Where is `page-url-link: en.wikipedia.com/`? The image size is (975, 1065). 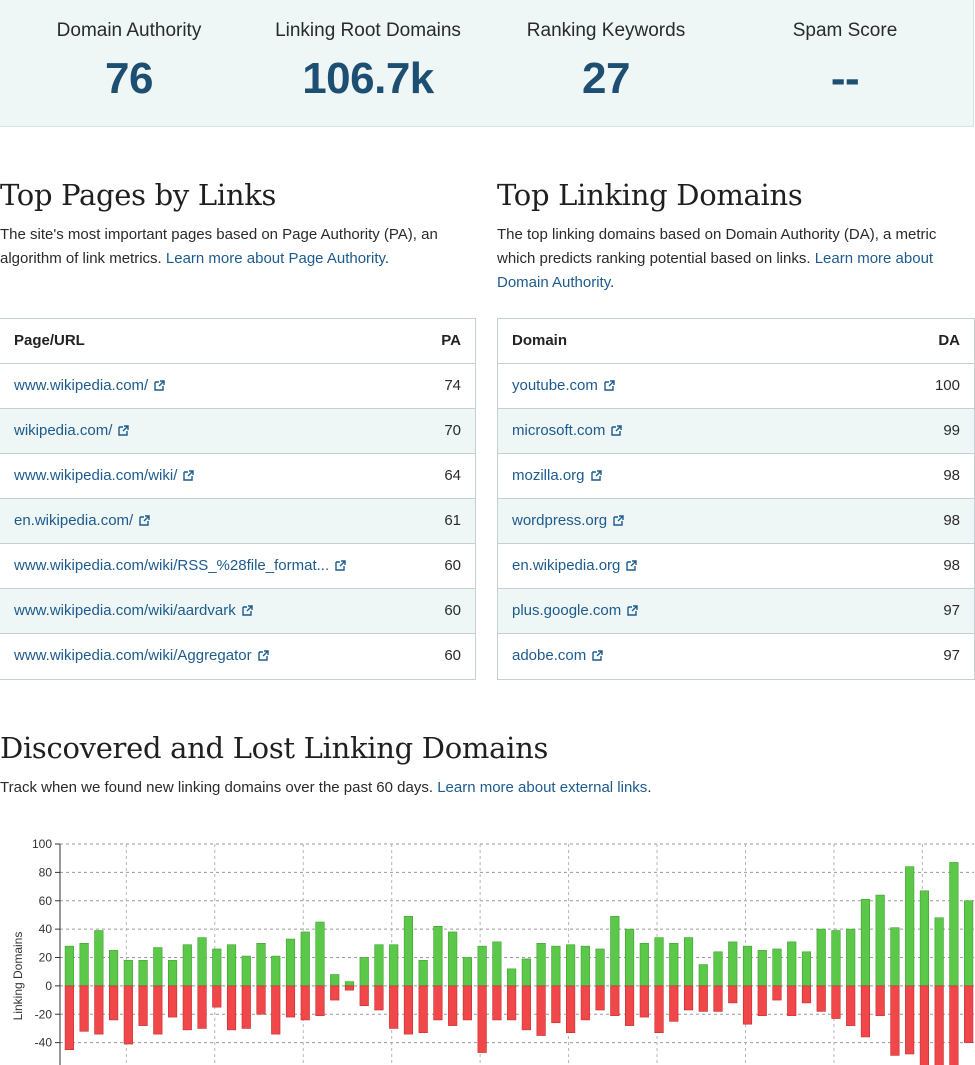
page-url-link: en.wikipedia.com/ is located at coordinates (82, 520).